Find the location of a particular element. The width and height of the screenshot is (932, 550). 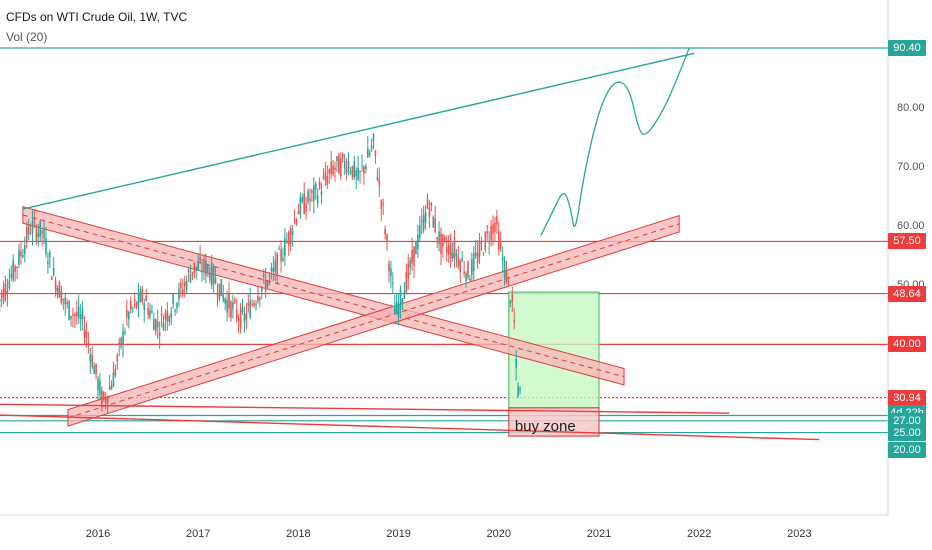

price-badge: 25.00 is located at coordinates (907, 432).